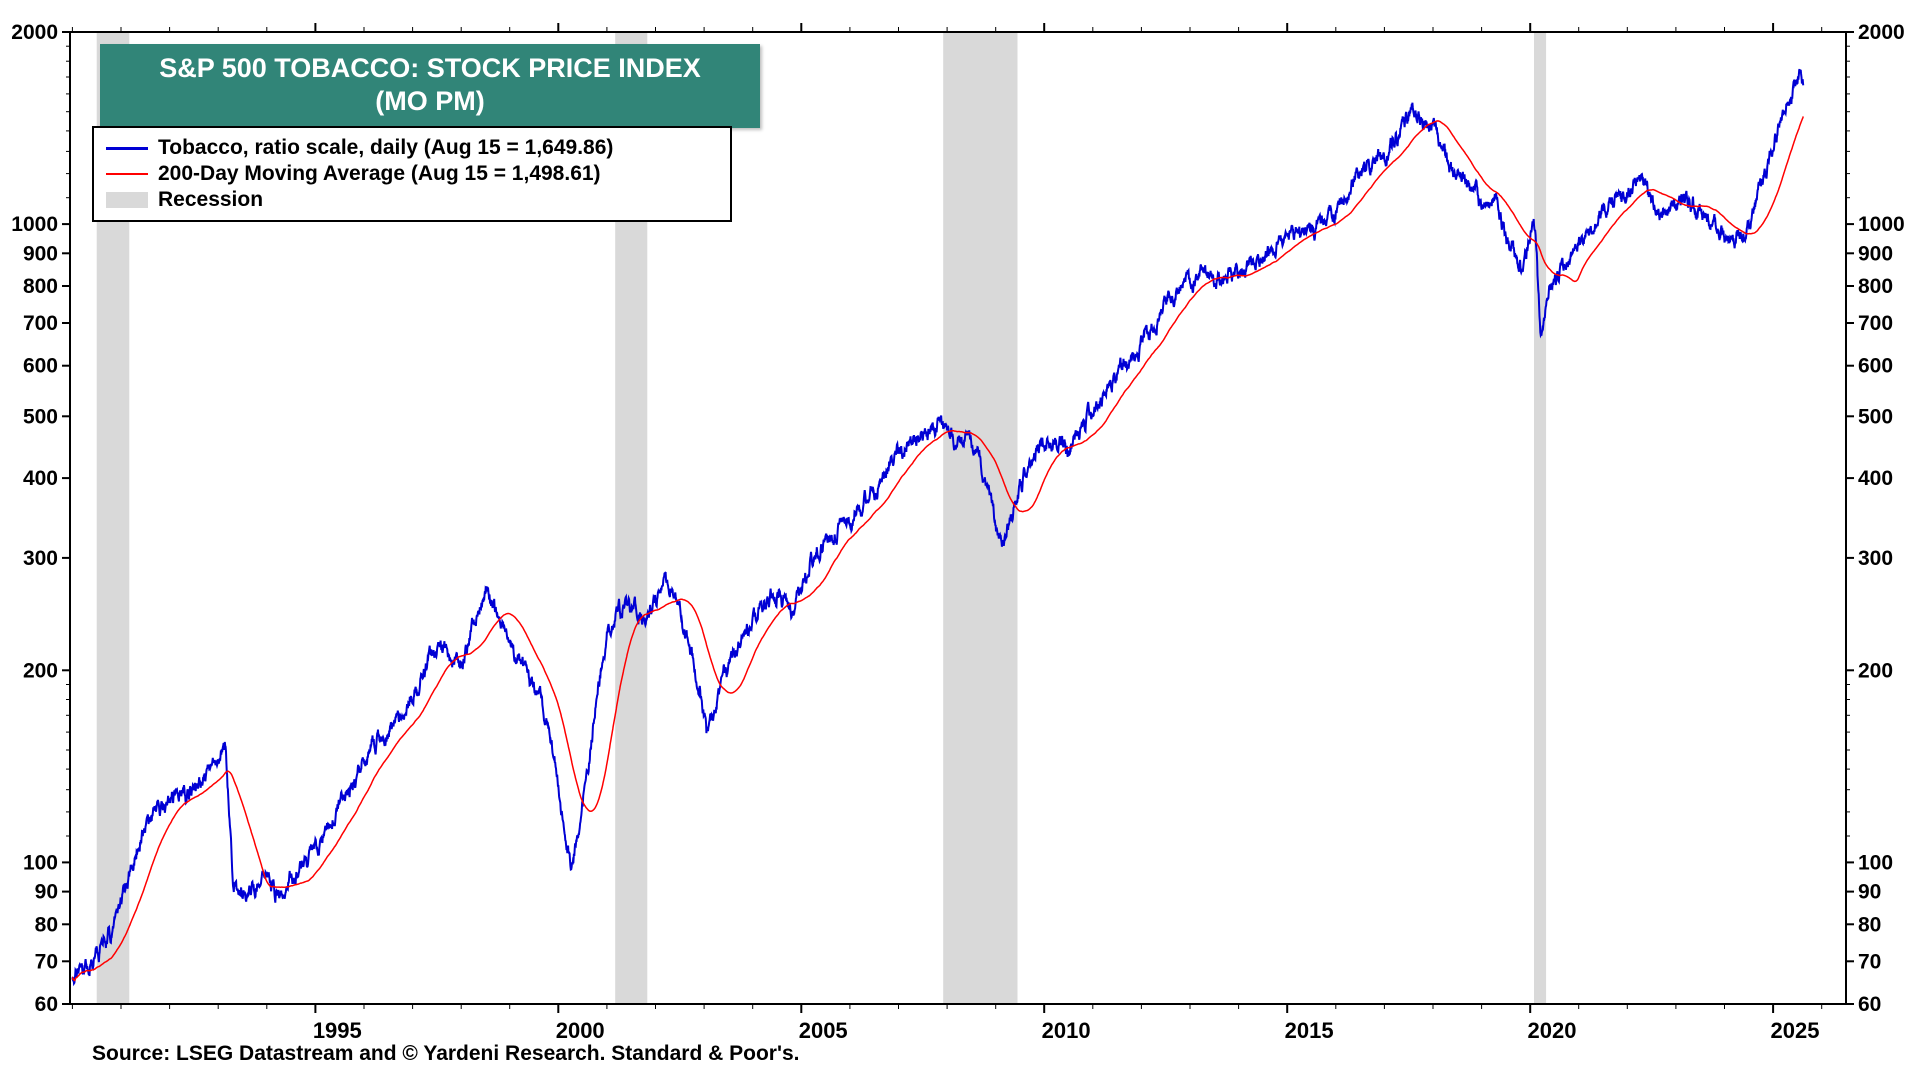 The image size is (1920, 1080). Describe the element at coordinates (1309, 1030) in the screenshot. I see `x-tick-label: 2015` at that location.